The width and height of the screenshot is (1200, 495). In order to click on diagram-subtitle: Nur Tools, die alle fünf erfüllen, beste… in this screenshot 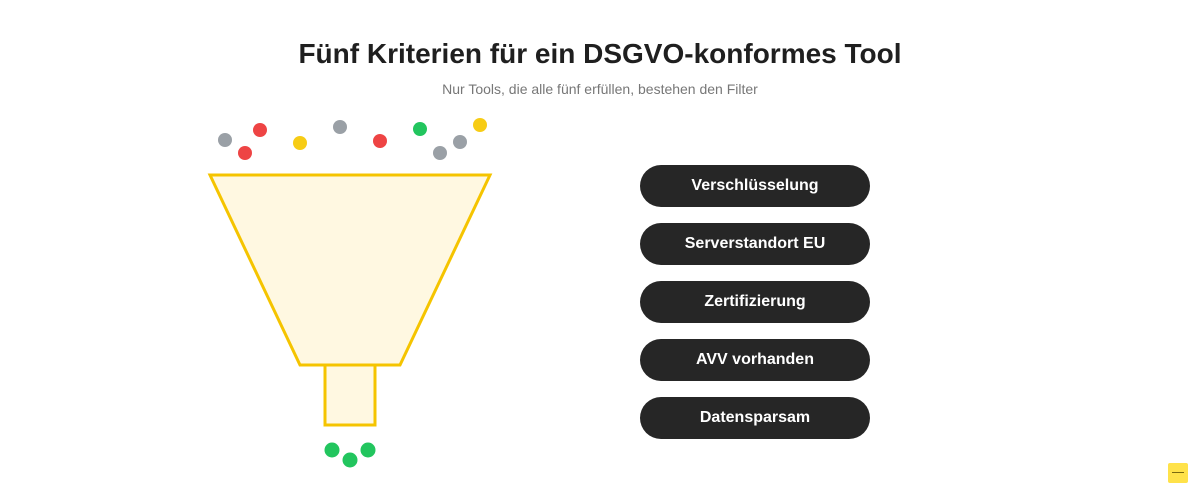, I will do `click(600, 89)`.